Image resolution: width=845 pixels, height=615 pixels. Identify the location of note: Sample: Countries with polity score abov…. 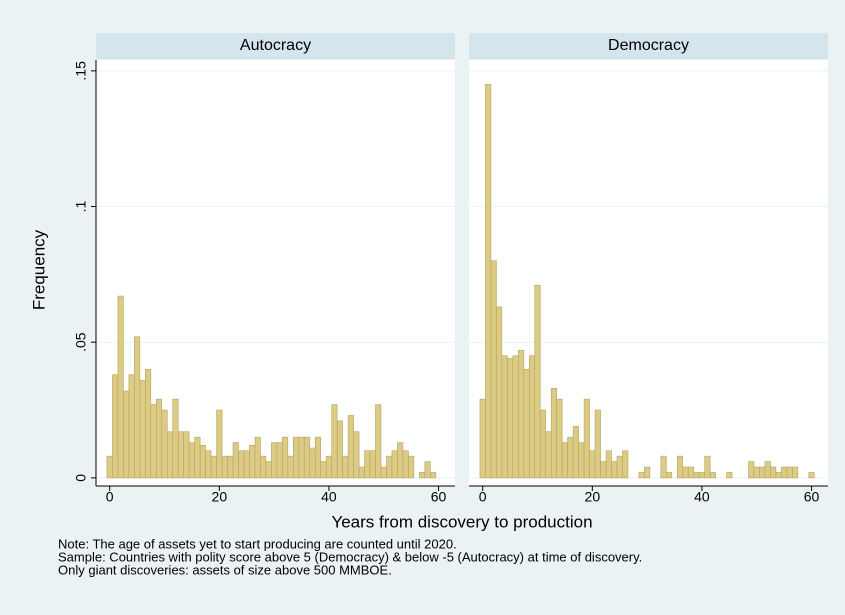
(350, 556).